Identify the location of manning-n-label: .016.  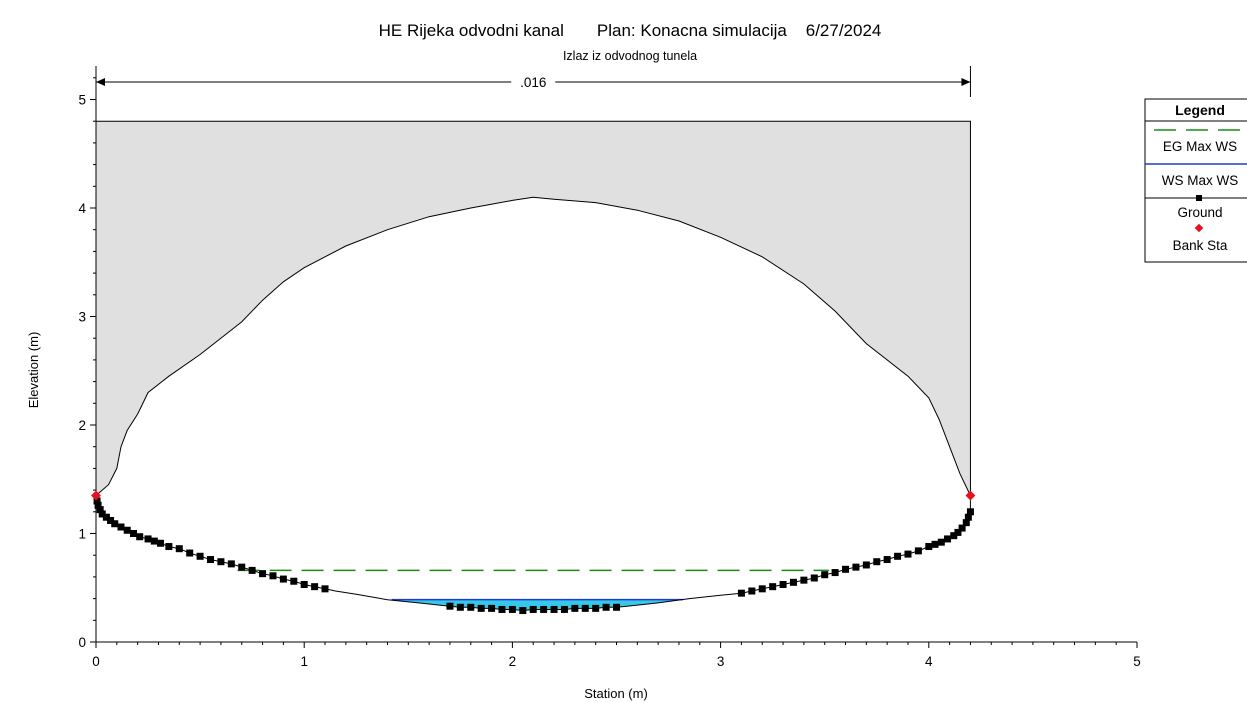
(533, 82).